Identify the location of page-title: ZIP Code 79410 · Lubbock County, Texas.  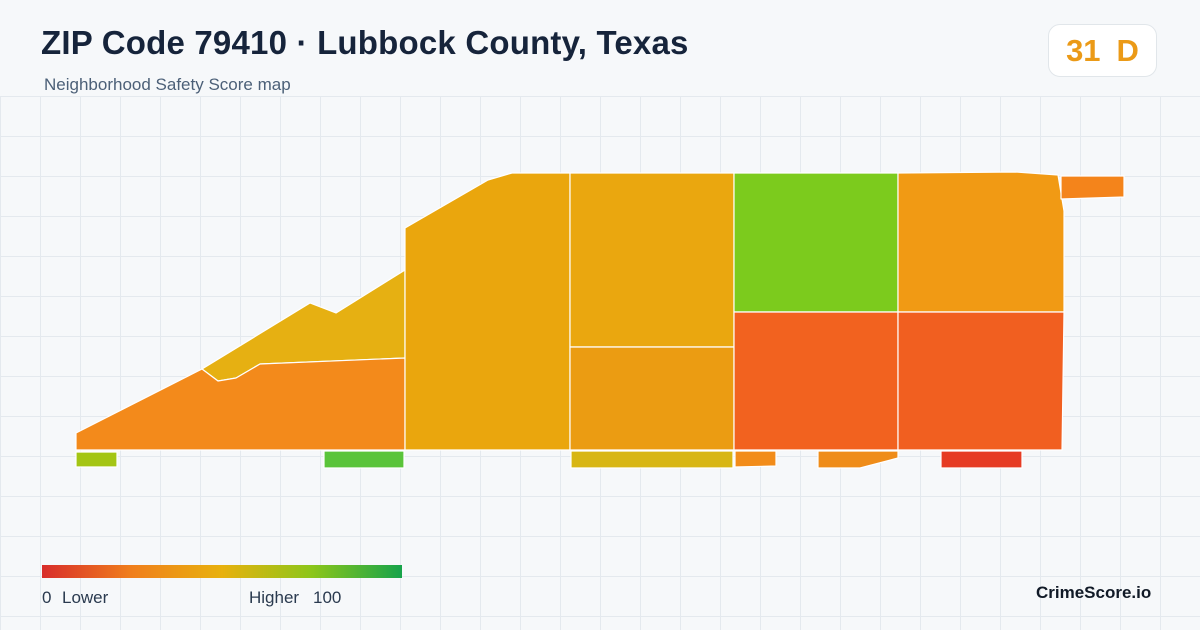
(365, 42).